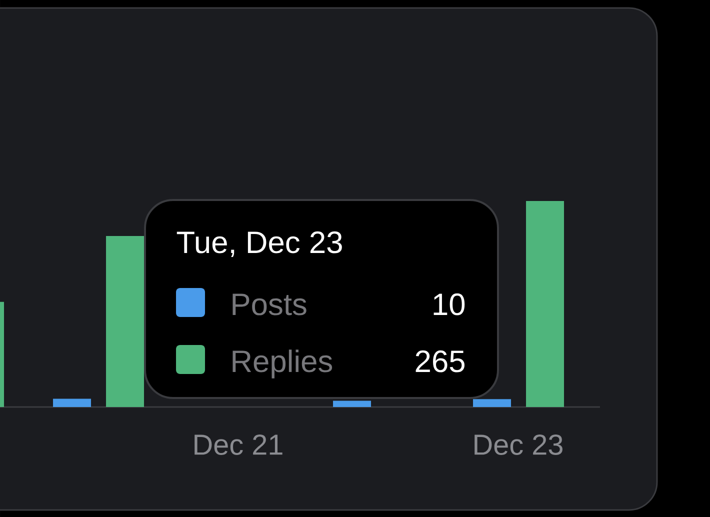 This screenshot has width=710, height=517. I want to click on annotation: Tue, Dec 23, so click(259, 244).